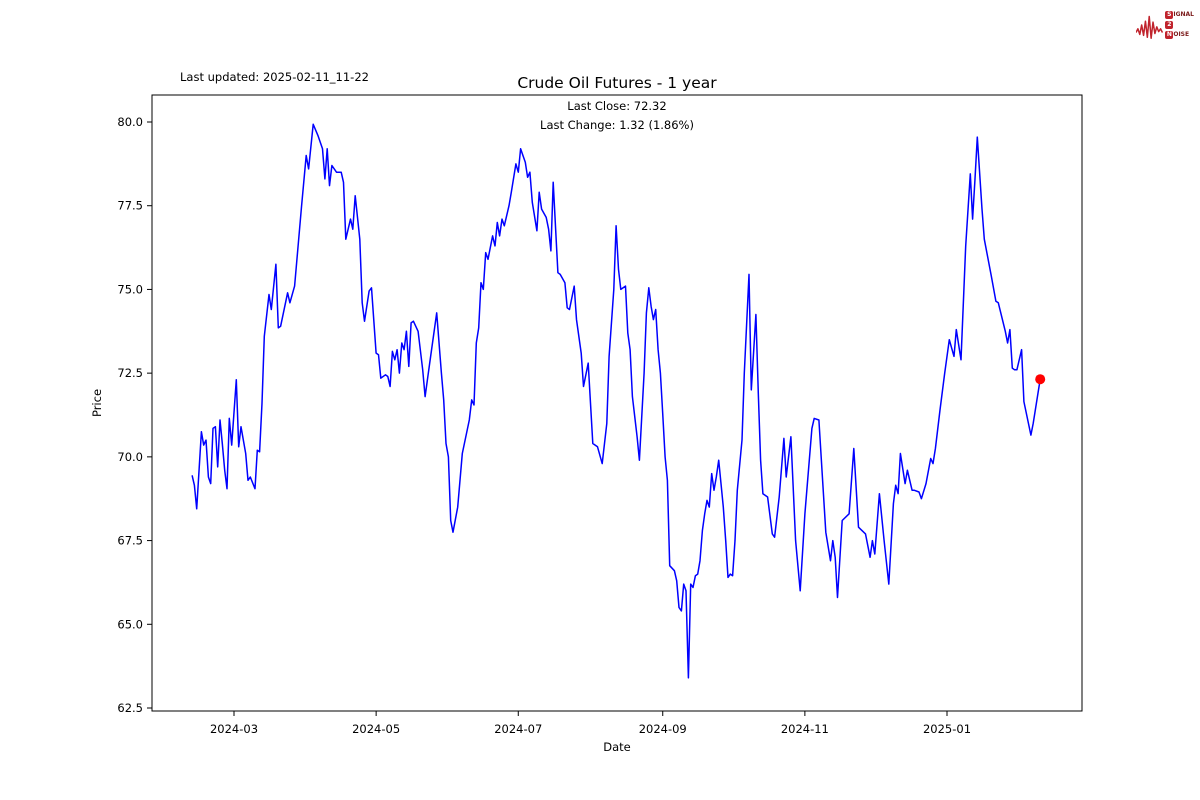  I want to click on brand-rest-ignal: IGNAL, so click(1183, 14).